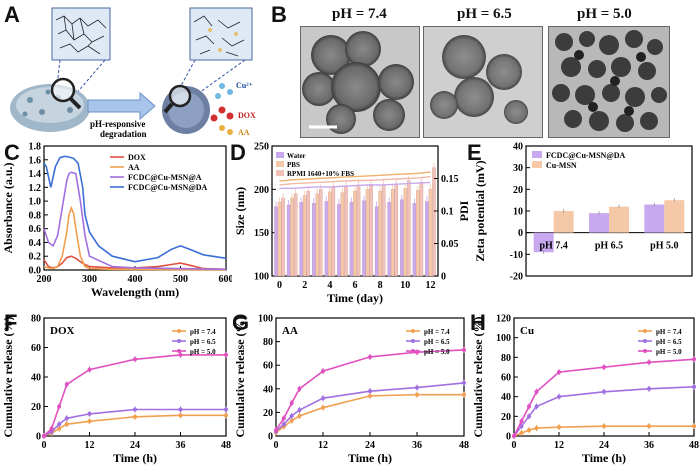  What do you see at coordinates (649, 445) in the screenshot?
I see `x-tick-label: 36` at bounding box center [649, 445].